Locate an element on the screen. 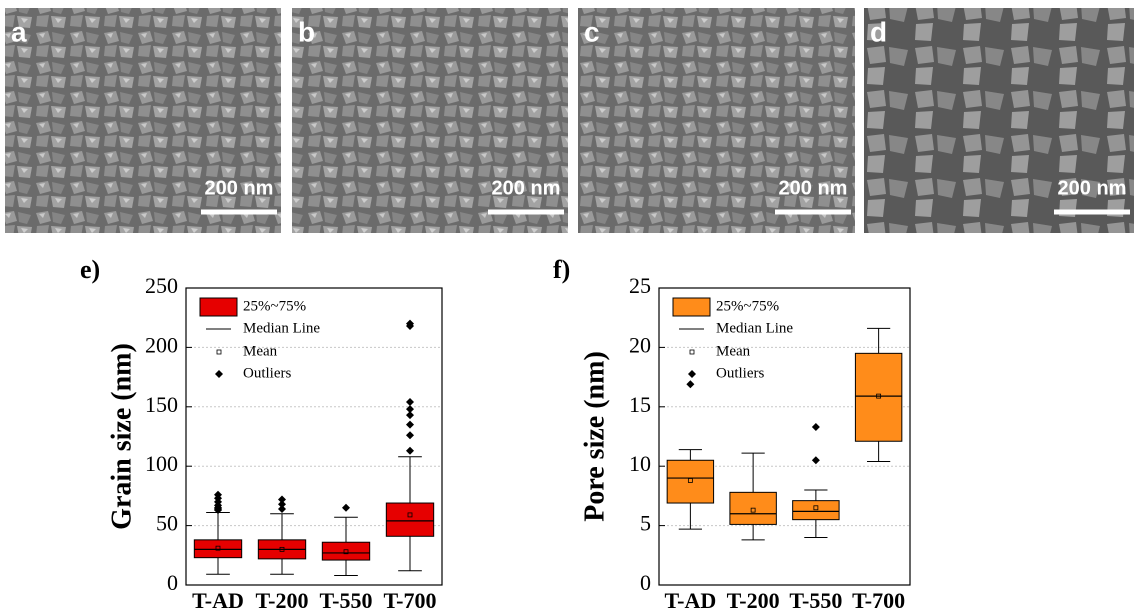 The height and width of the screenshot is (615, 1134). y-tick-label: 15 is located at coordinates (640, 404).